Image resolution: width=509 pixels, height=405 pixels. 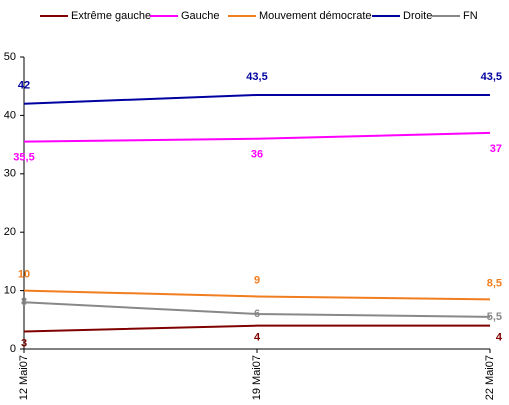 I want to click on value-label: 9, so click(x=257, y=280).